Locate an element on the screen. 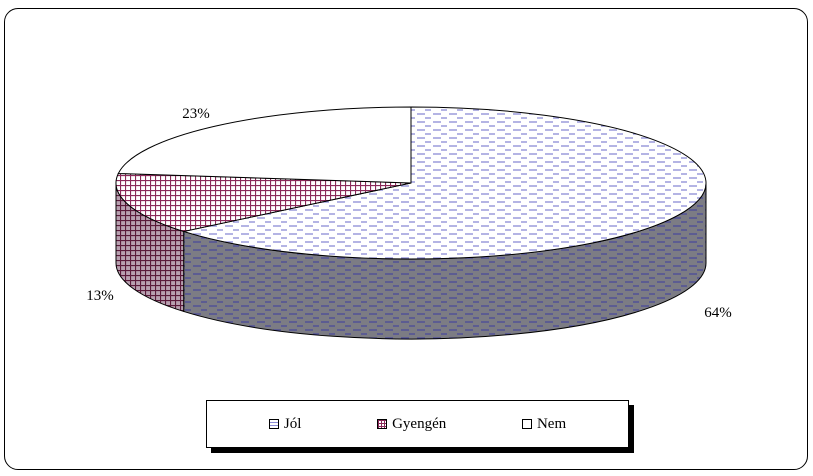 This screenshot has width=813, height=476. pie-slice-gyengen is located at coordinates (263, 202).